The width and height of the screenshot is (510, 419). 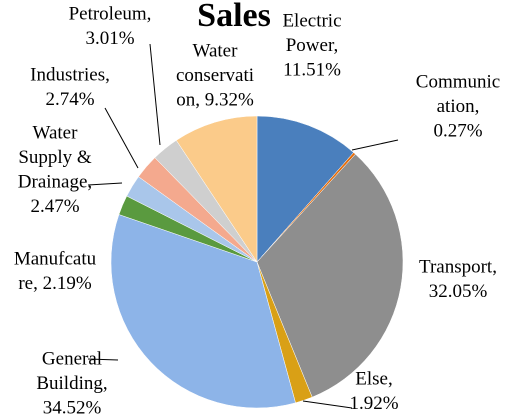 What do you see at coordinates (55, 283) in the screenshot?
I see `slice-label: re, 2.19%` at bounding box center [55, 283].